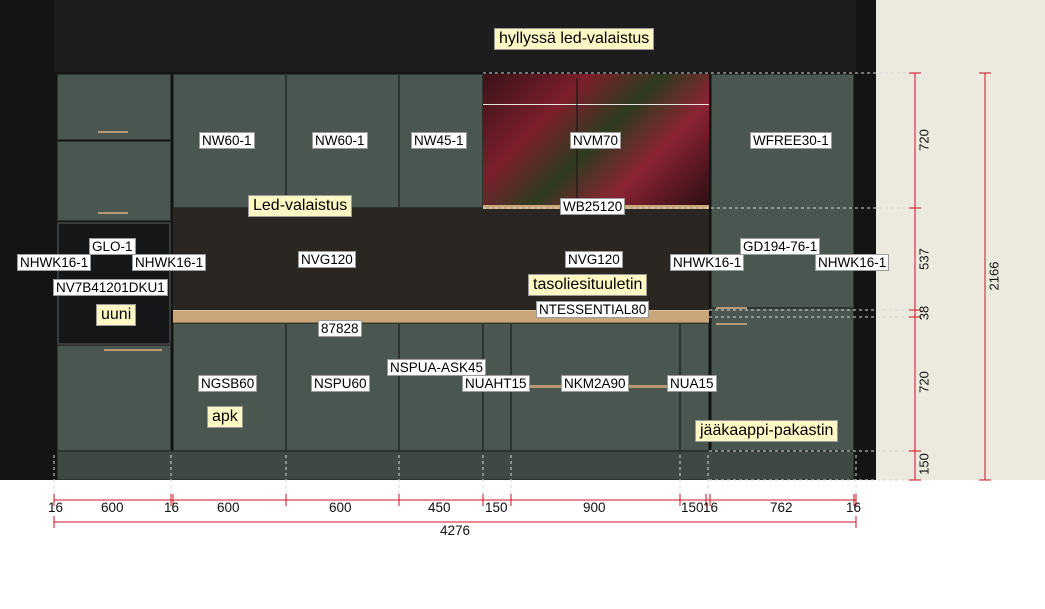 The image size is (1045, 609). Describe the element at coordinates (854, 507) in the screenshot. I see `dim-width-12: 16` at that location.